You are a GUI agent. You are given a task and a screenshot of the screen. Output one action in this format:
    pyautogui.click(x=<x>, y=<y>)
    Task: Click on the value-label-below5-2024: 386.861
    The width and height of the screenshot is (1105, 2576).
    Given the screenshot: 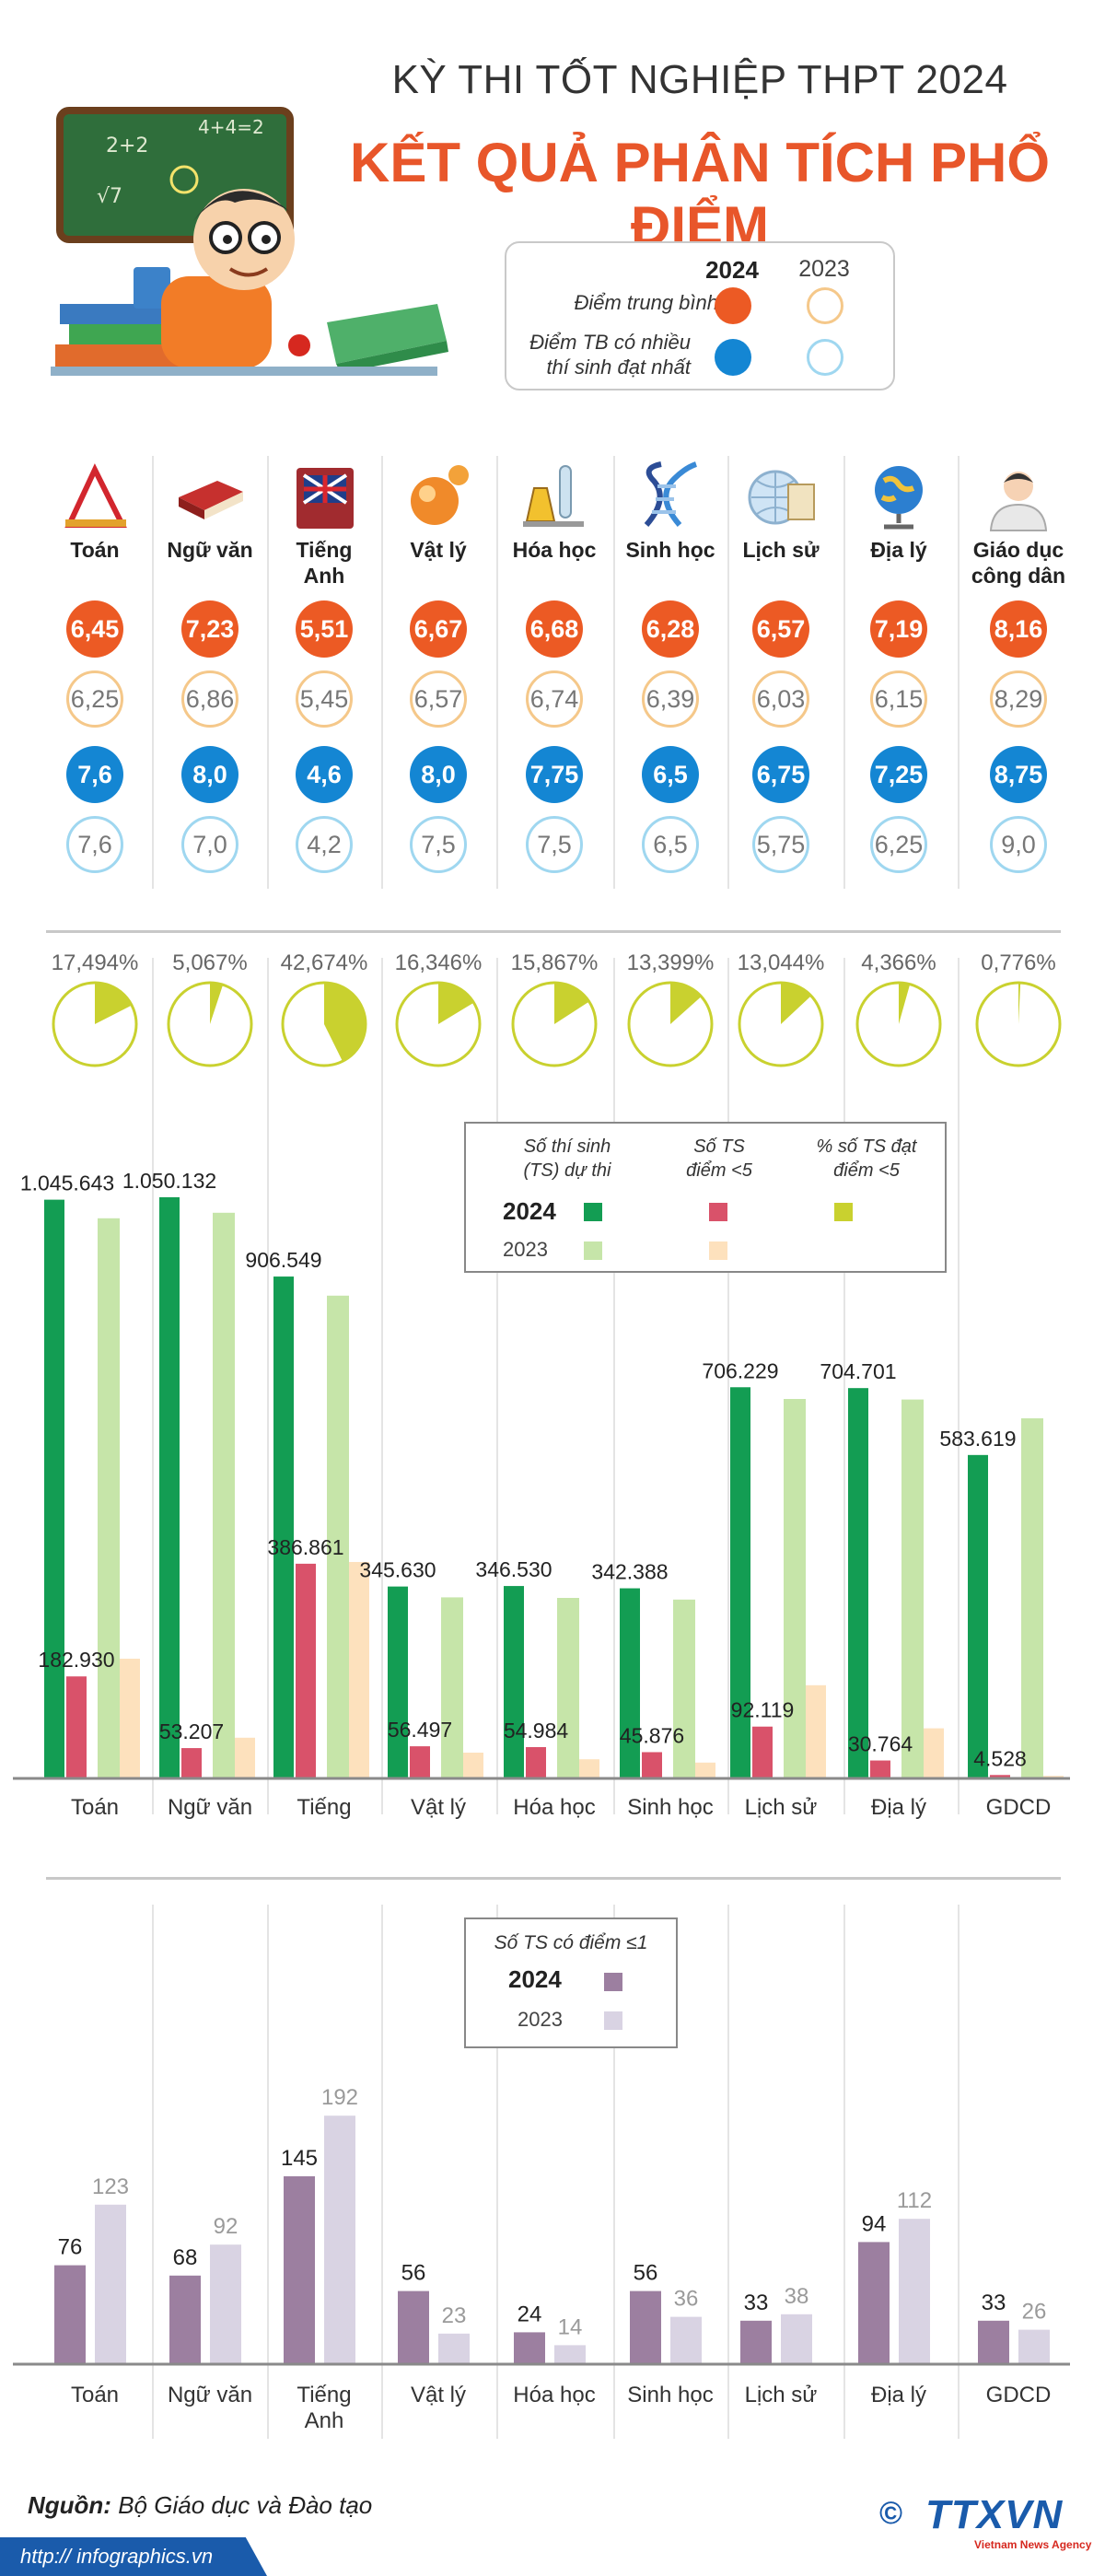 What is the action you would take?
    pyautogui.click(x=305, y=1547)
    